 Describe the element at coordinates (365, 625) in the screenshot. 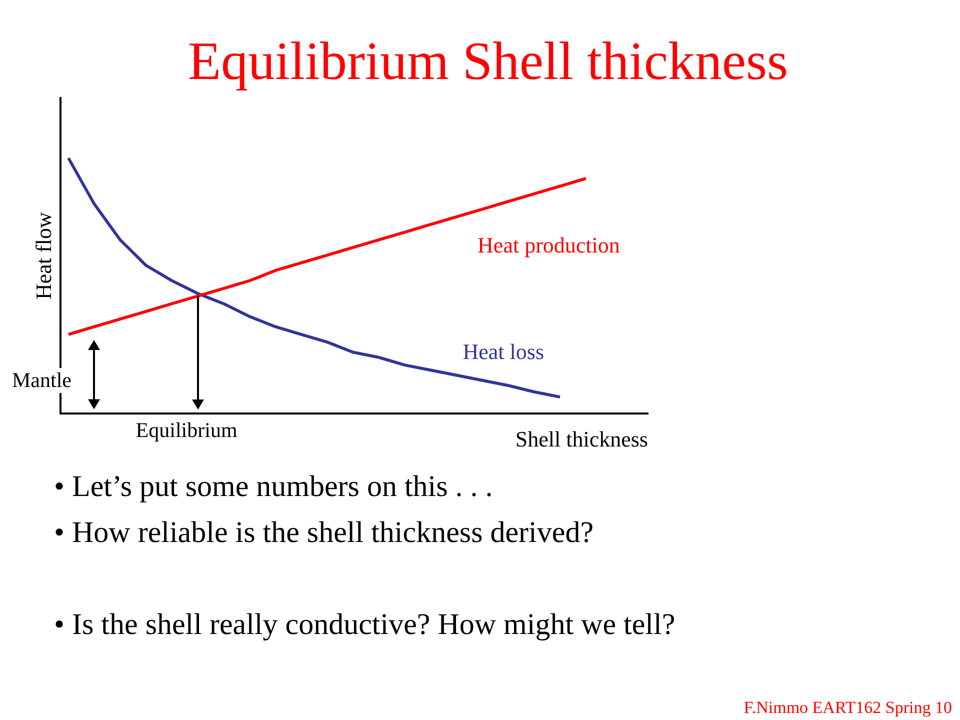

I see `text: • Is the shell really conductive? How might we tell?` at that location.